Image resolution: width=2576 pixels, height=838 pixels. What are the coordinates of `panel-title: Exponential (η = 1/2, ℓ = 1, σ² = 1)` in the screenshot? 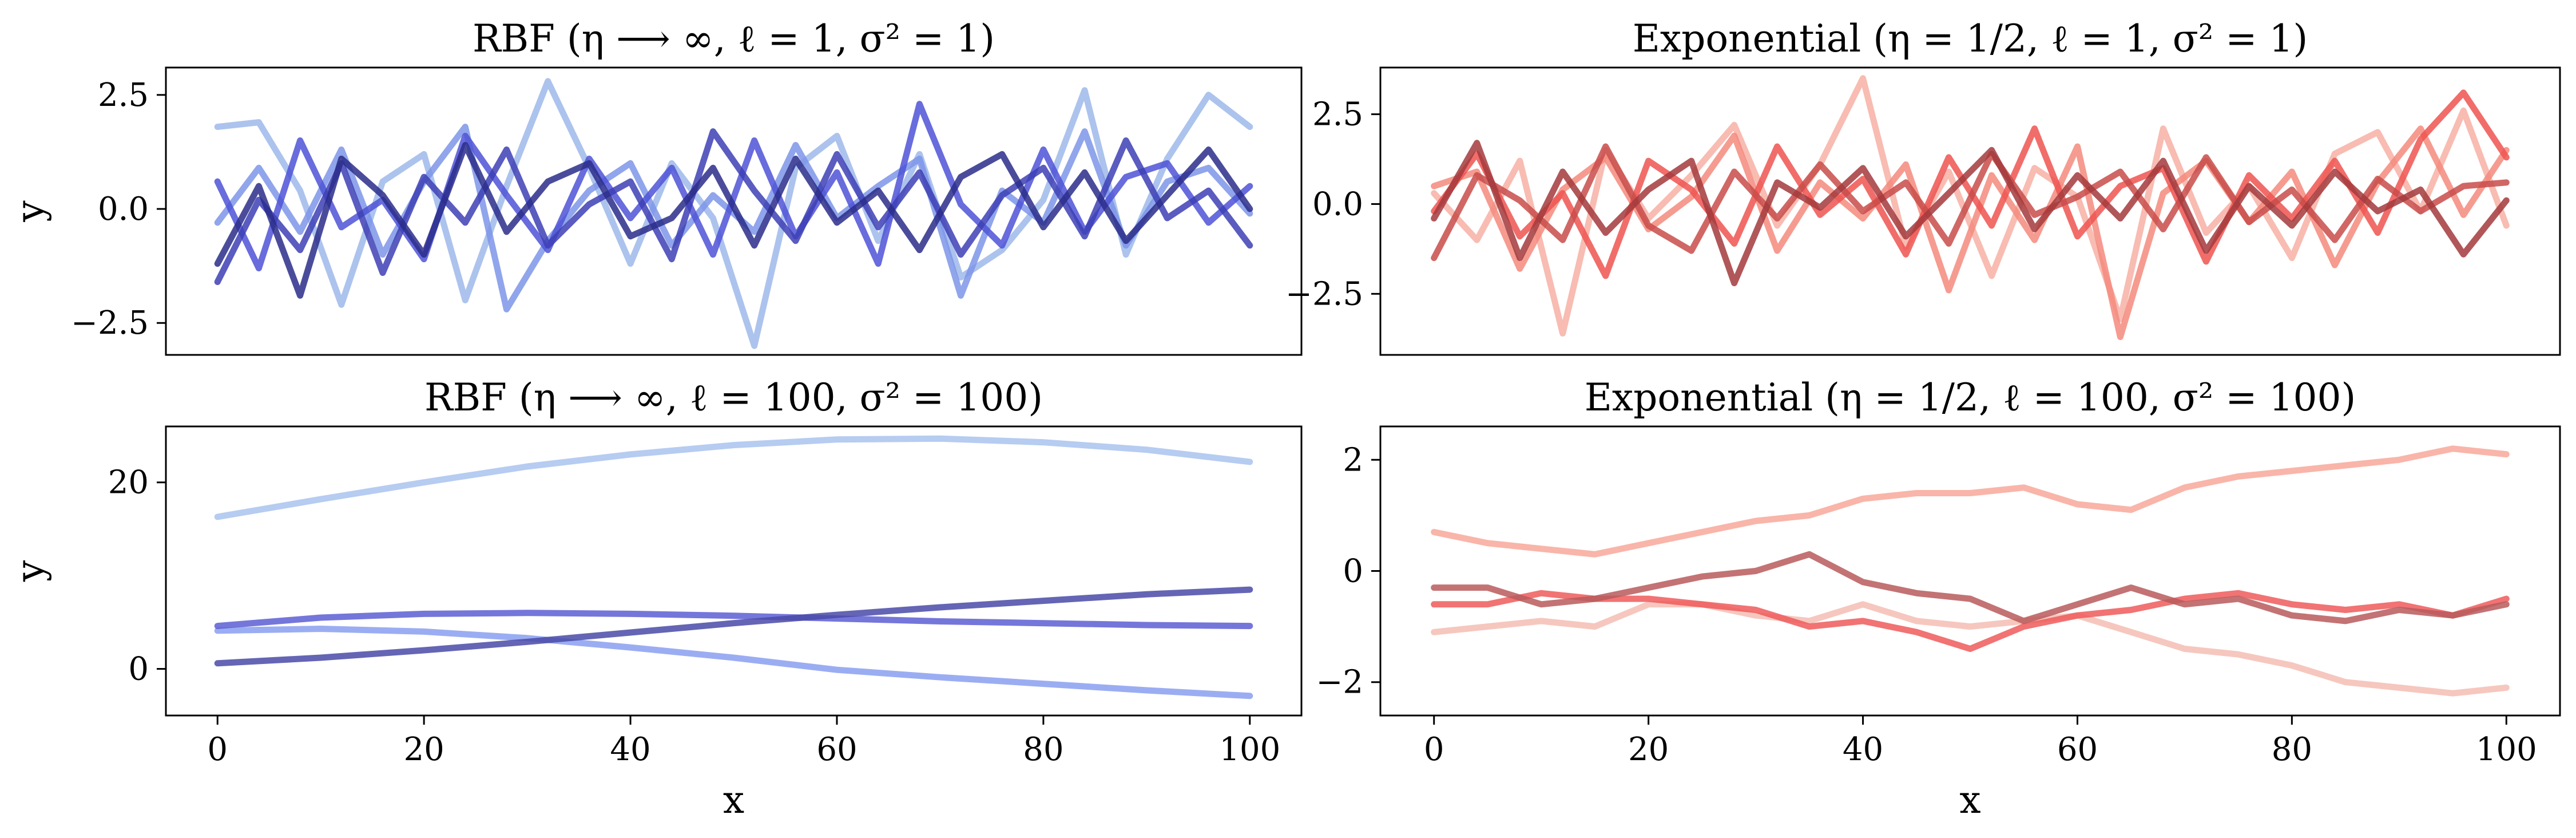 It's located at (1971, 39).